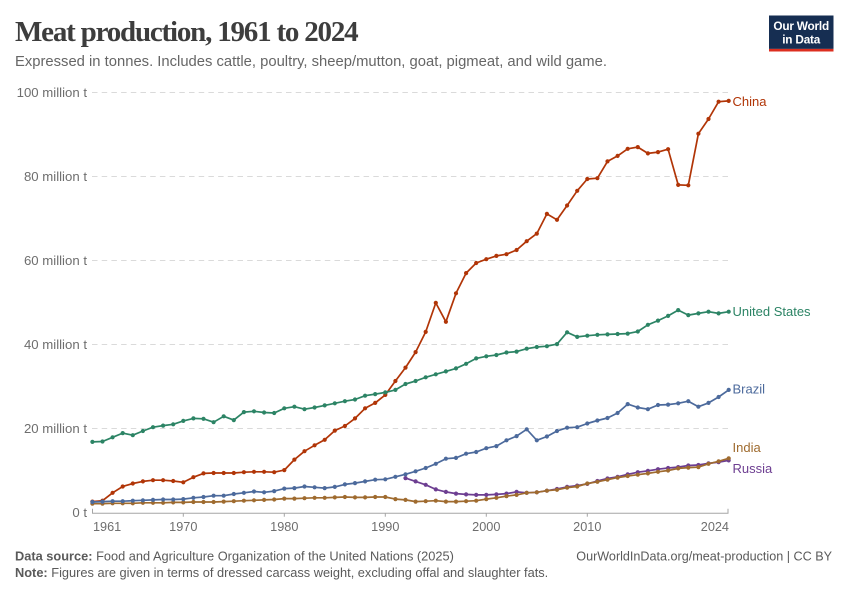 Image resolution: width=850 pixels, height=600 pixels. Describe the element at coordinates (186, 32) in the screenshot. I see `svg-text: Meat production, 1961 to 2024` at that location.